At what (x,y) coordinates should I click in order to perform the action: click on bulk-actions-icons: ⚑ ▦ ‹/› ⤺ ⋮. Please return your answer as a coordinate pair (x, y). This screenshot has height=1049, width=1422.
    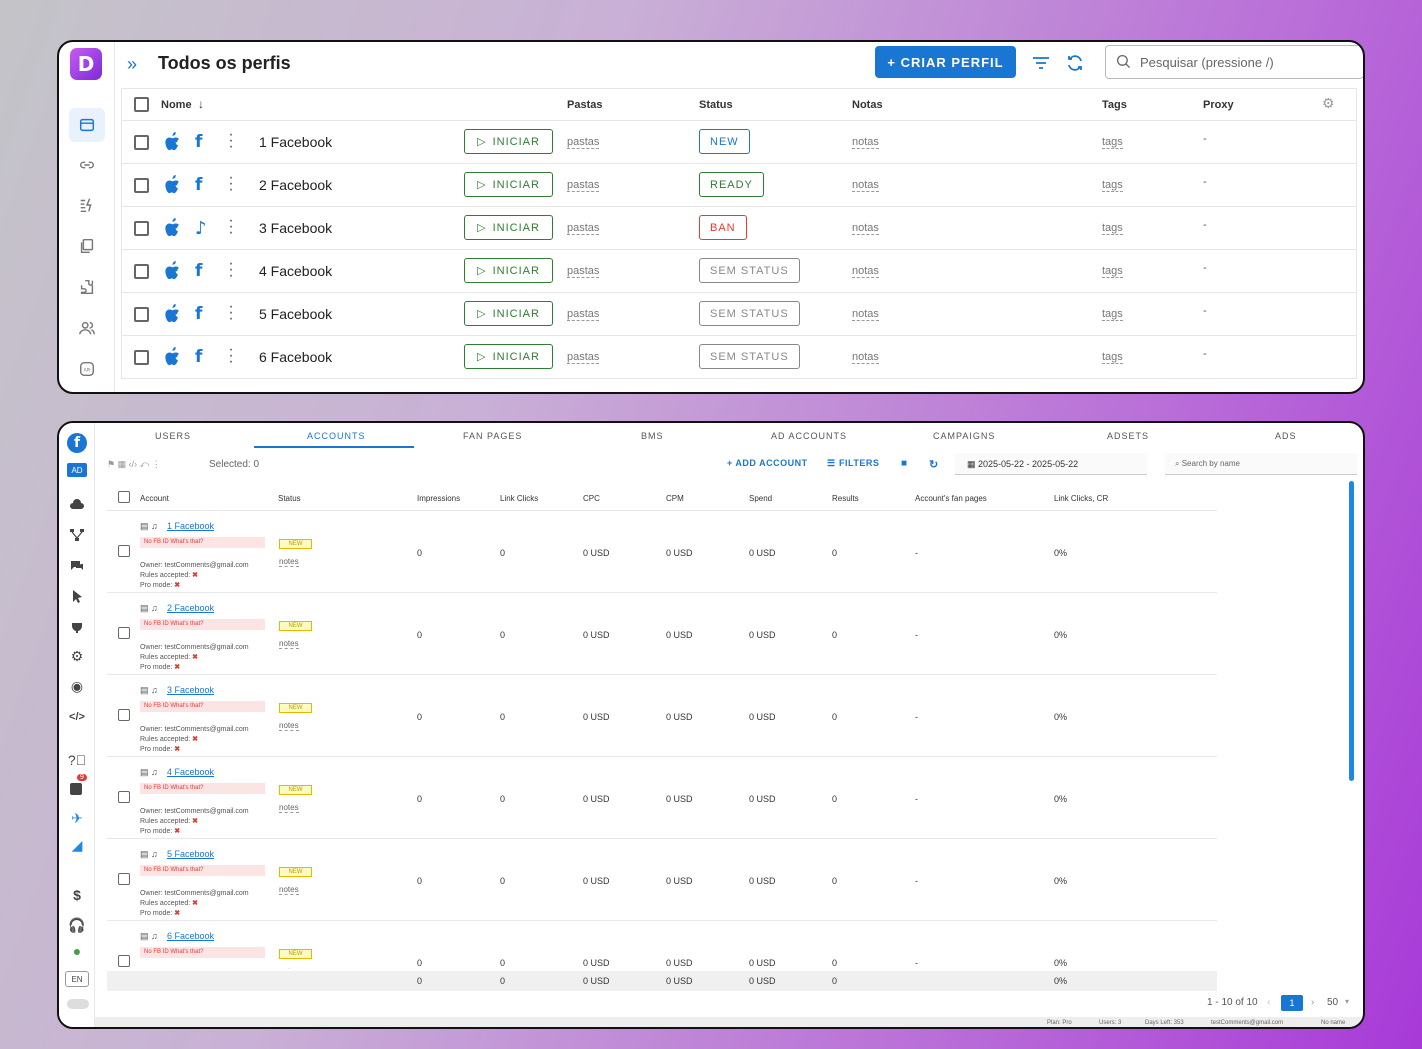
    Looking at the image, I should click on (134, 464).